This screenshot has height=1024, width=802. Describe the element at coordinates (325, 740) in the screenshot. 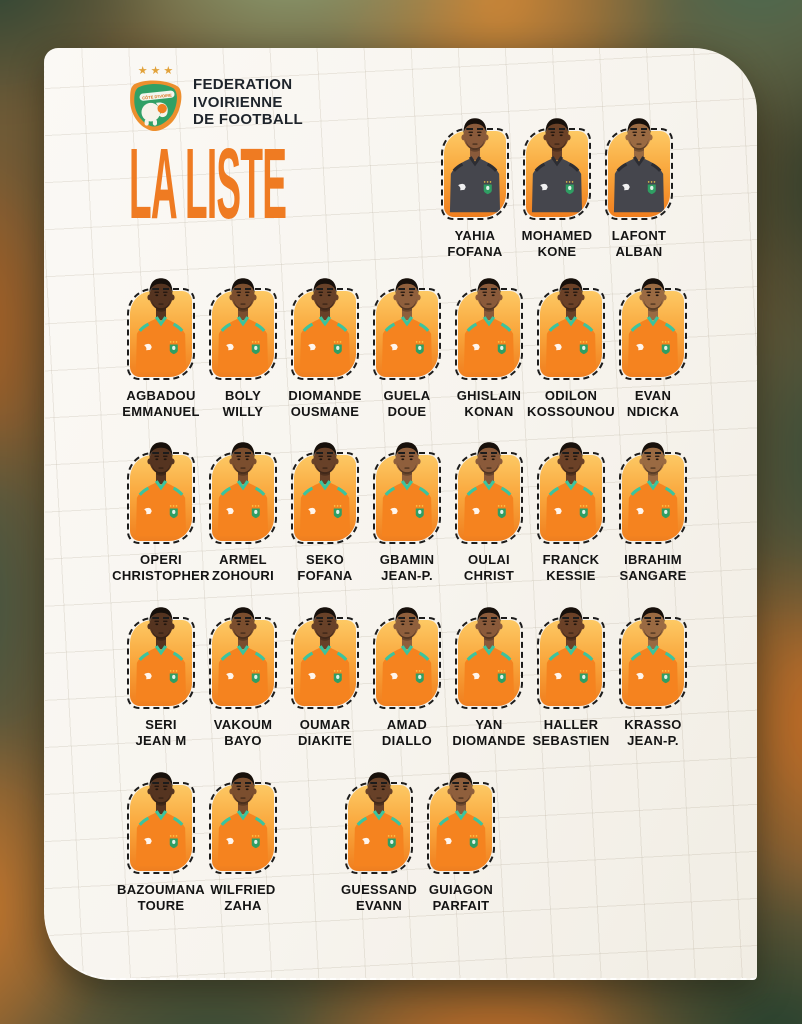

I see `player-name-line2: DIAKITE` at that location.